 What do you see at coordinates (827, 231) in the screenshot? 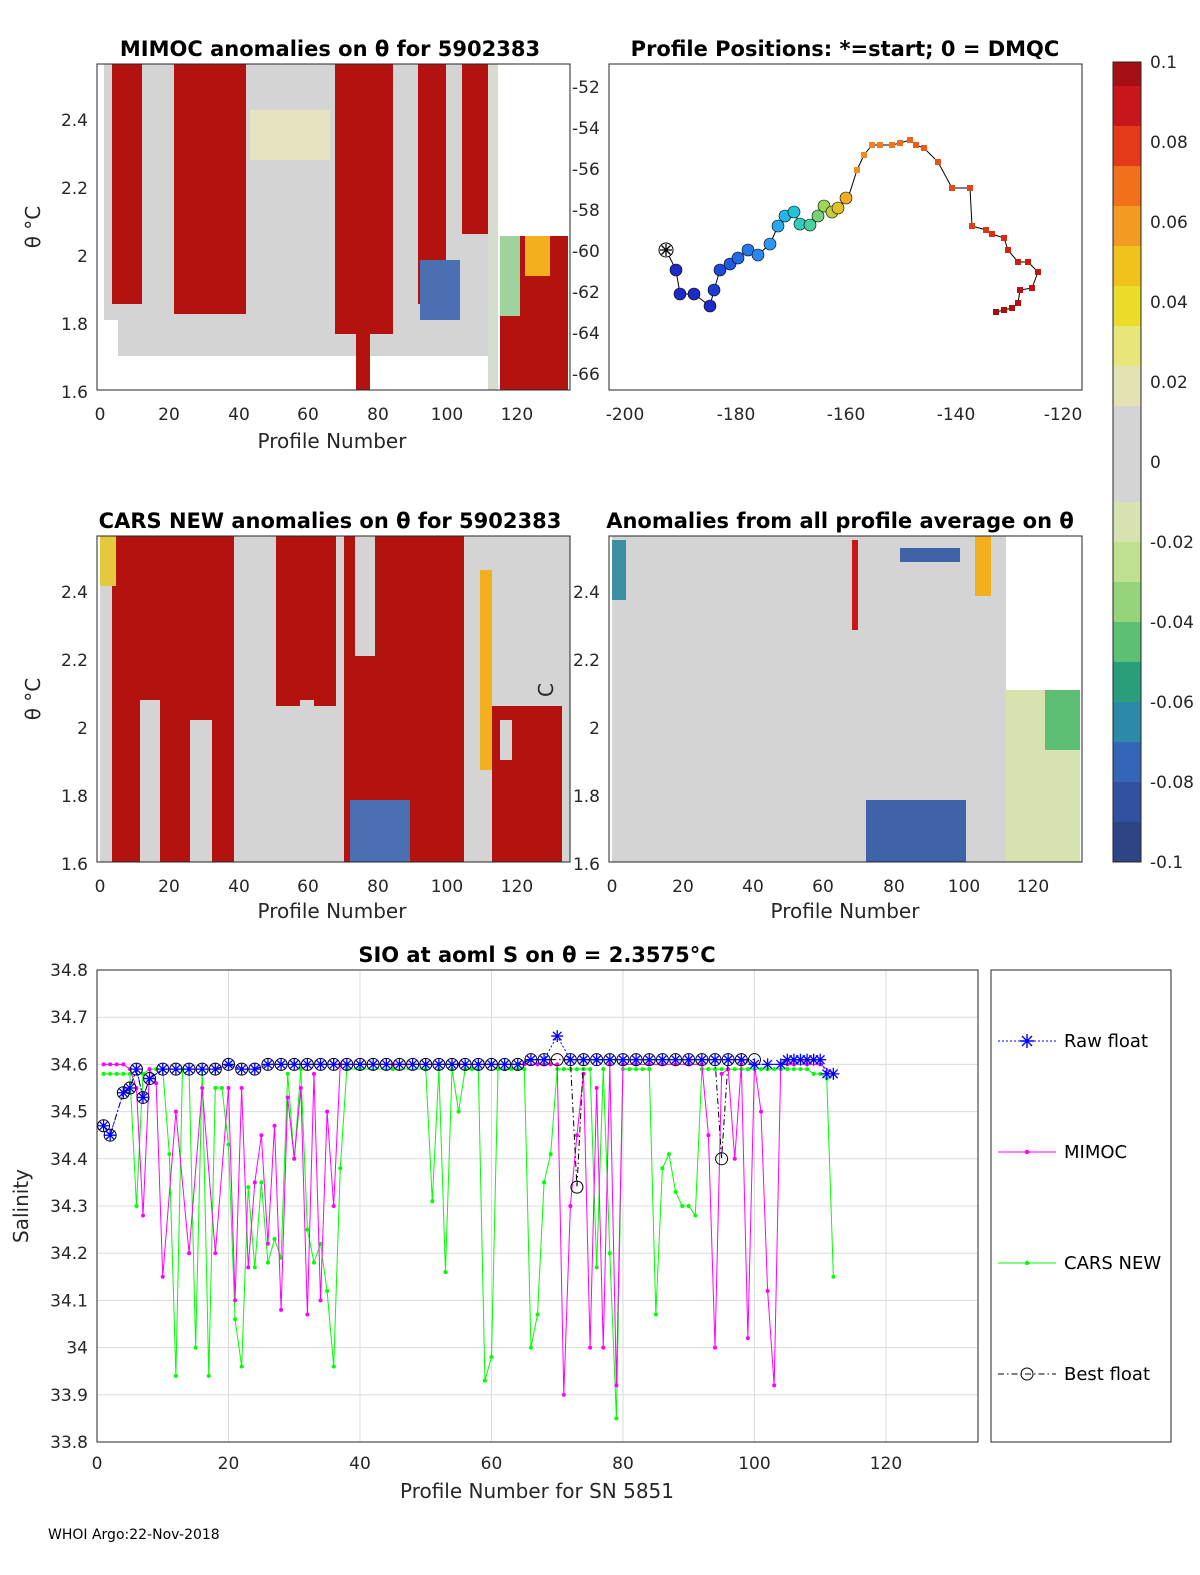
I see `positions-panel: Profile Positions: *=start; 0 = DMQC` at bounding box center [827, 231].